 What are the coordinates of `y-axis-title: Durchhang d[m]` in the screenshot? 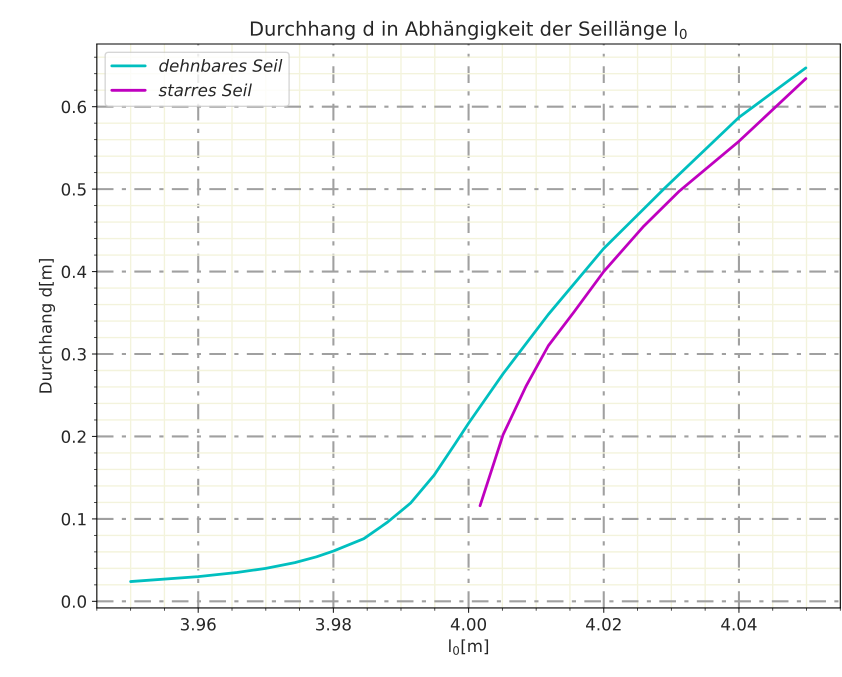 It's located at (47, 326).